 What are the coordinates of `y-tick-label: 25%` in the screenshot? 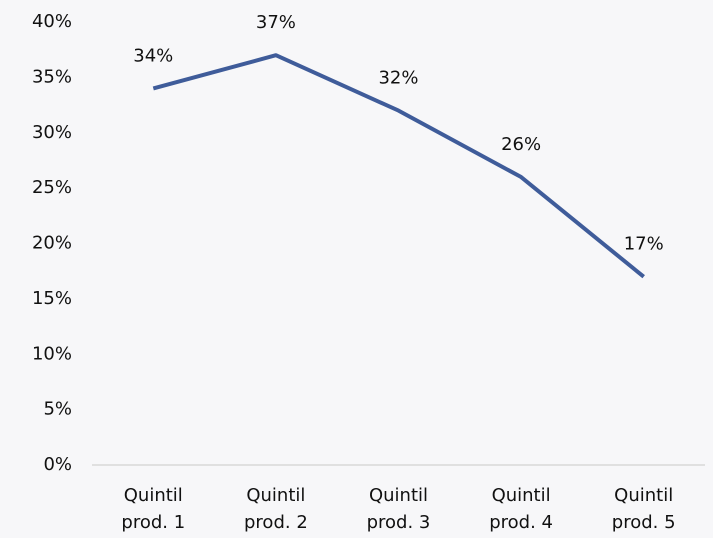 It's located at (52, 187).